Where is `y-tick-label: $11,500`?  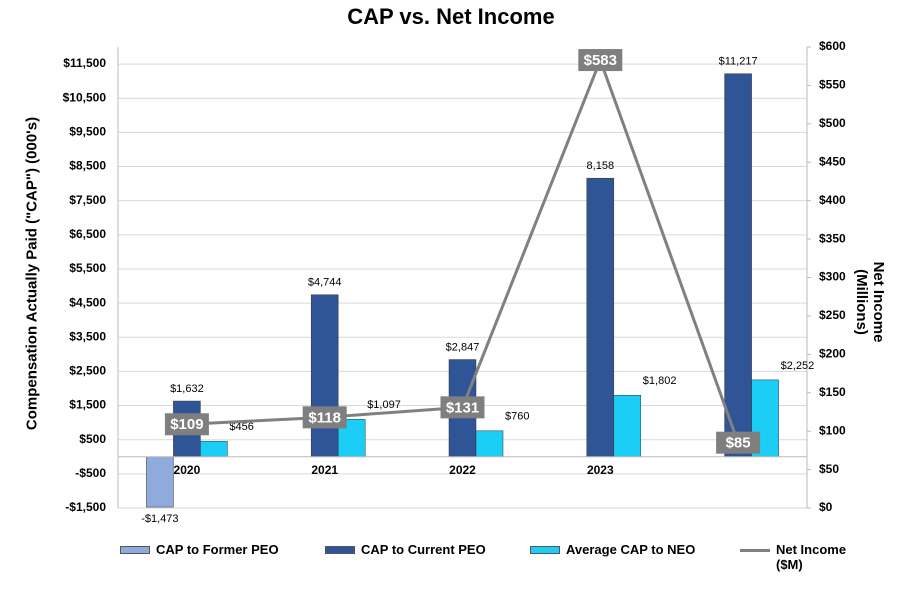 y-tick-label: $11,500 is located at coordinates (84, 63).